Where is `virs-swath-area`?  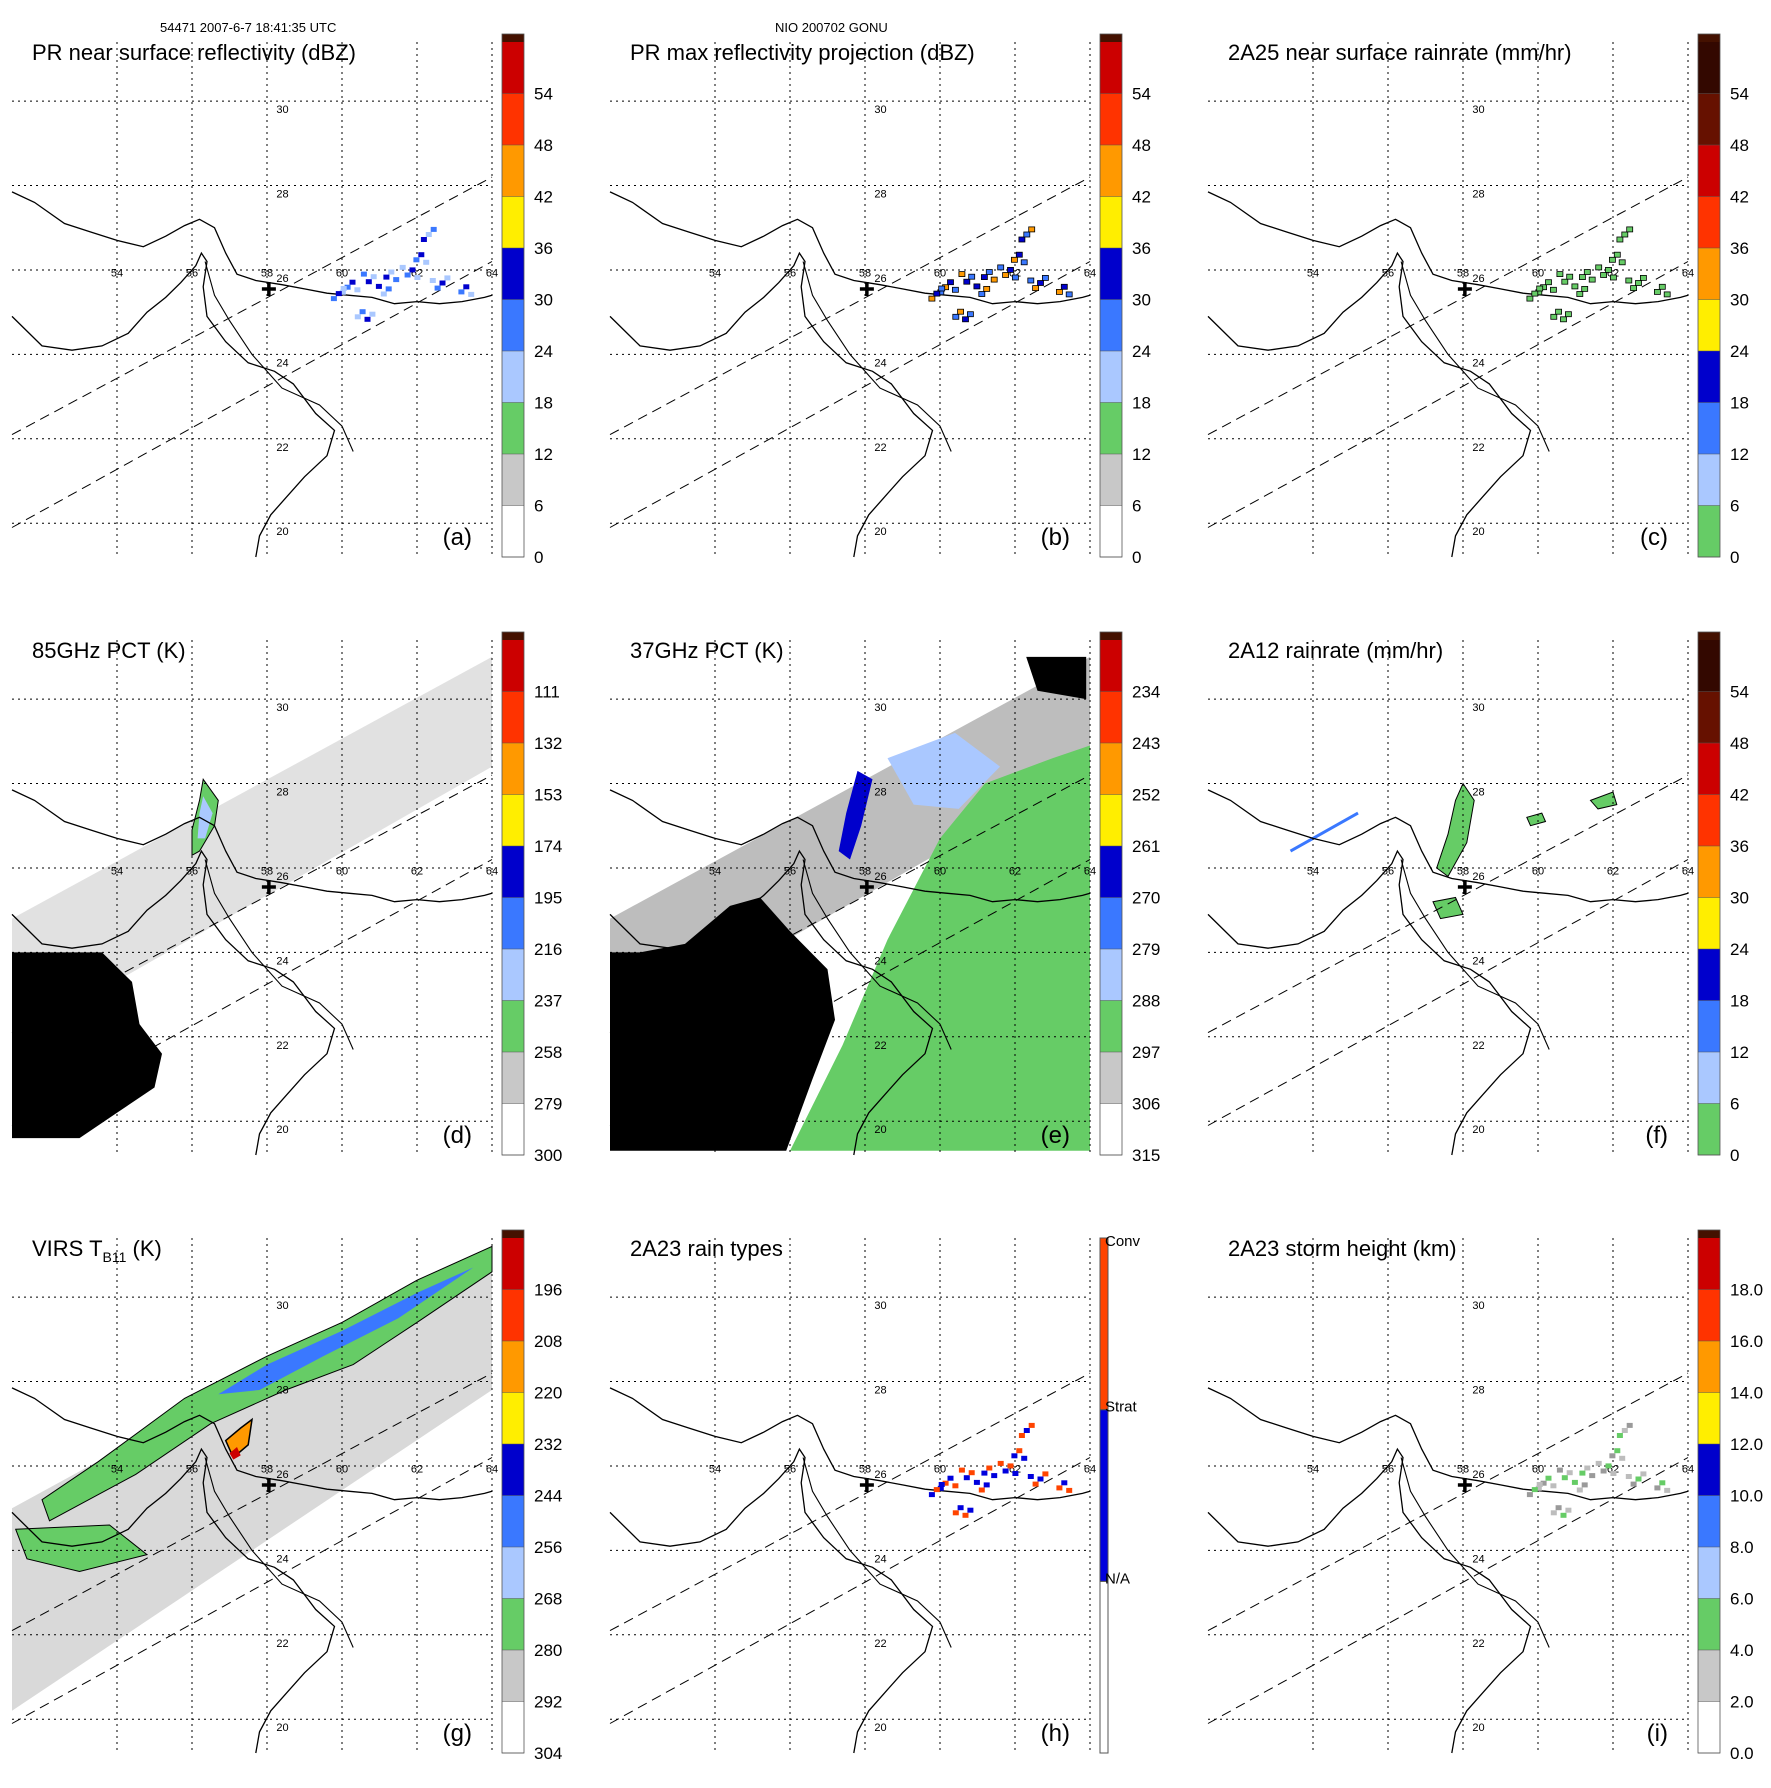 virs-swath-area is located at coordinates (252, 1478).